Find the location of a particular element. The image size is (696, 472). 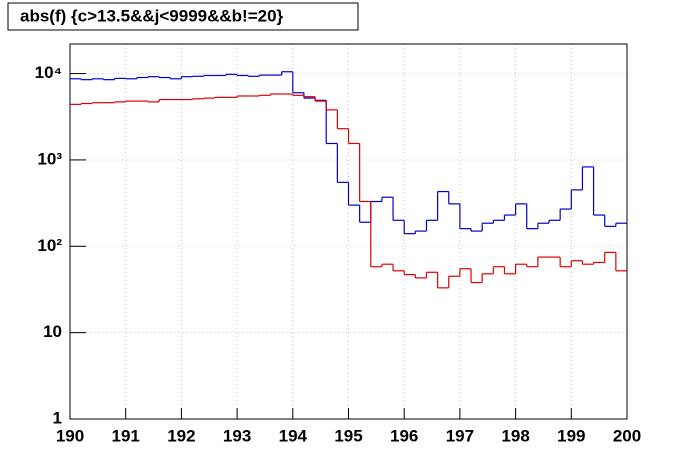

x-tick-label: 195 is located at coordinates (348, 435).